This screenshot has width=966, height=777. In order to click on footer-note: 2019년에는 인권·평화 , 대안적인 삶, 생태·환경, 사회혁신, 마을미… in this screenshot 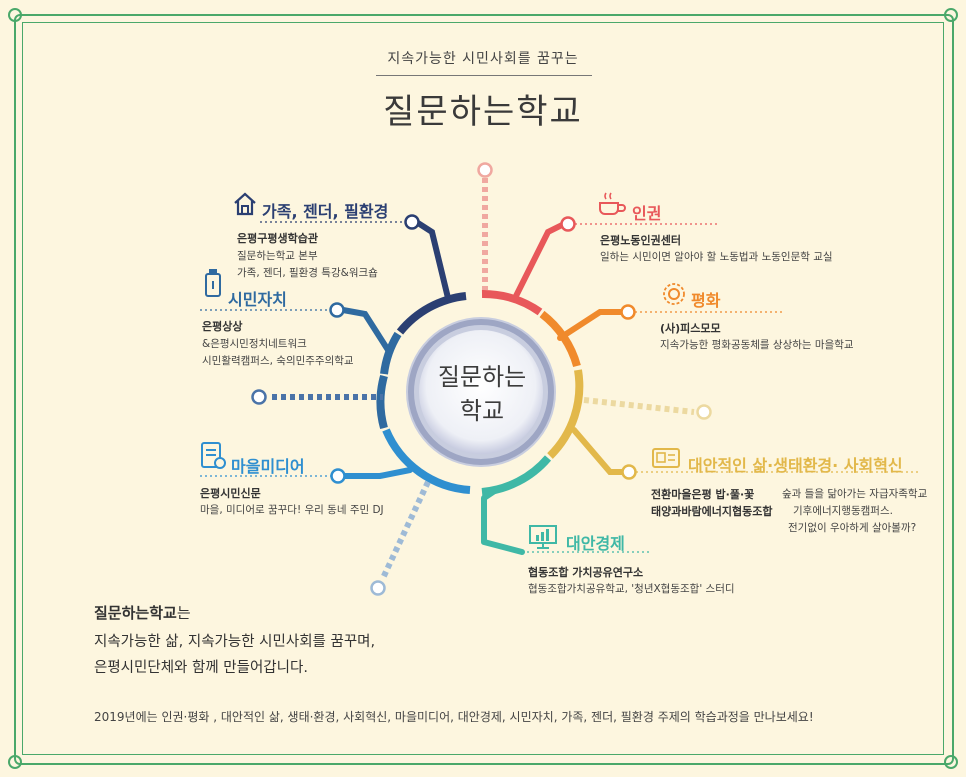, I will do `click(454, 717)`.